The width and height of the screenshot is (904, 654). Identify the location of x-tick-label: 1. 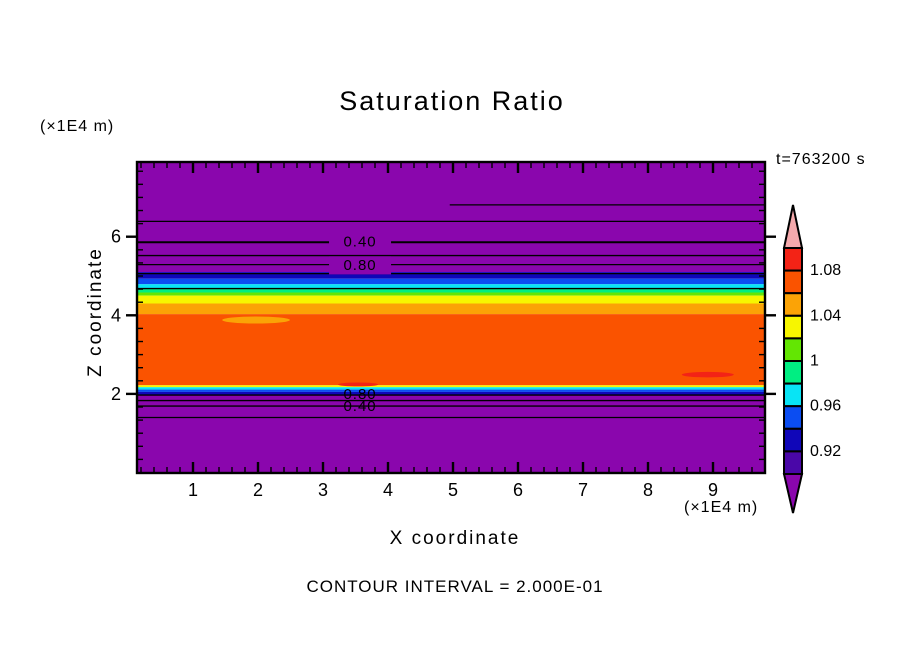
(193, 490).